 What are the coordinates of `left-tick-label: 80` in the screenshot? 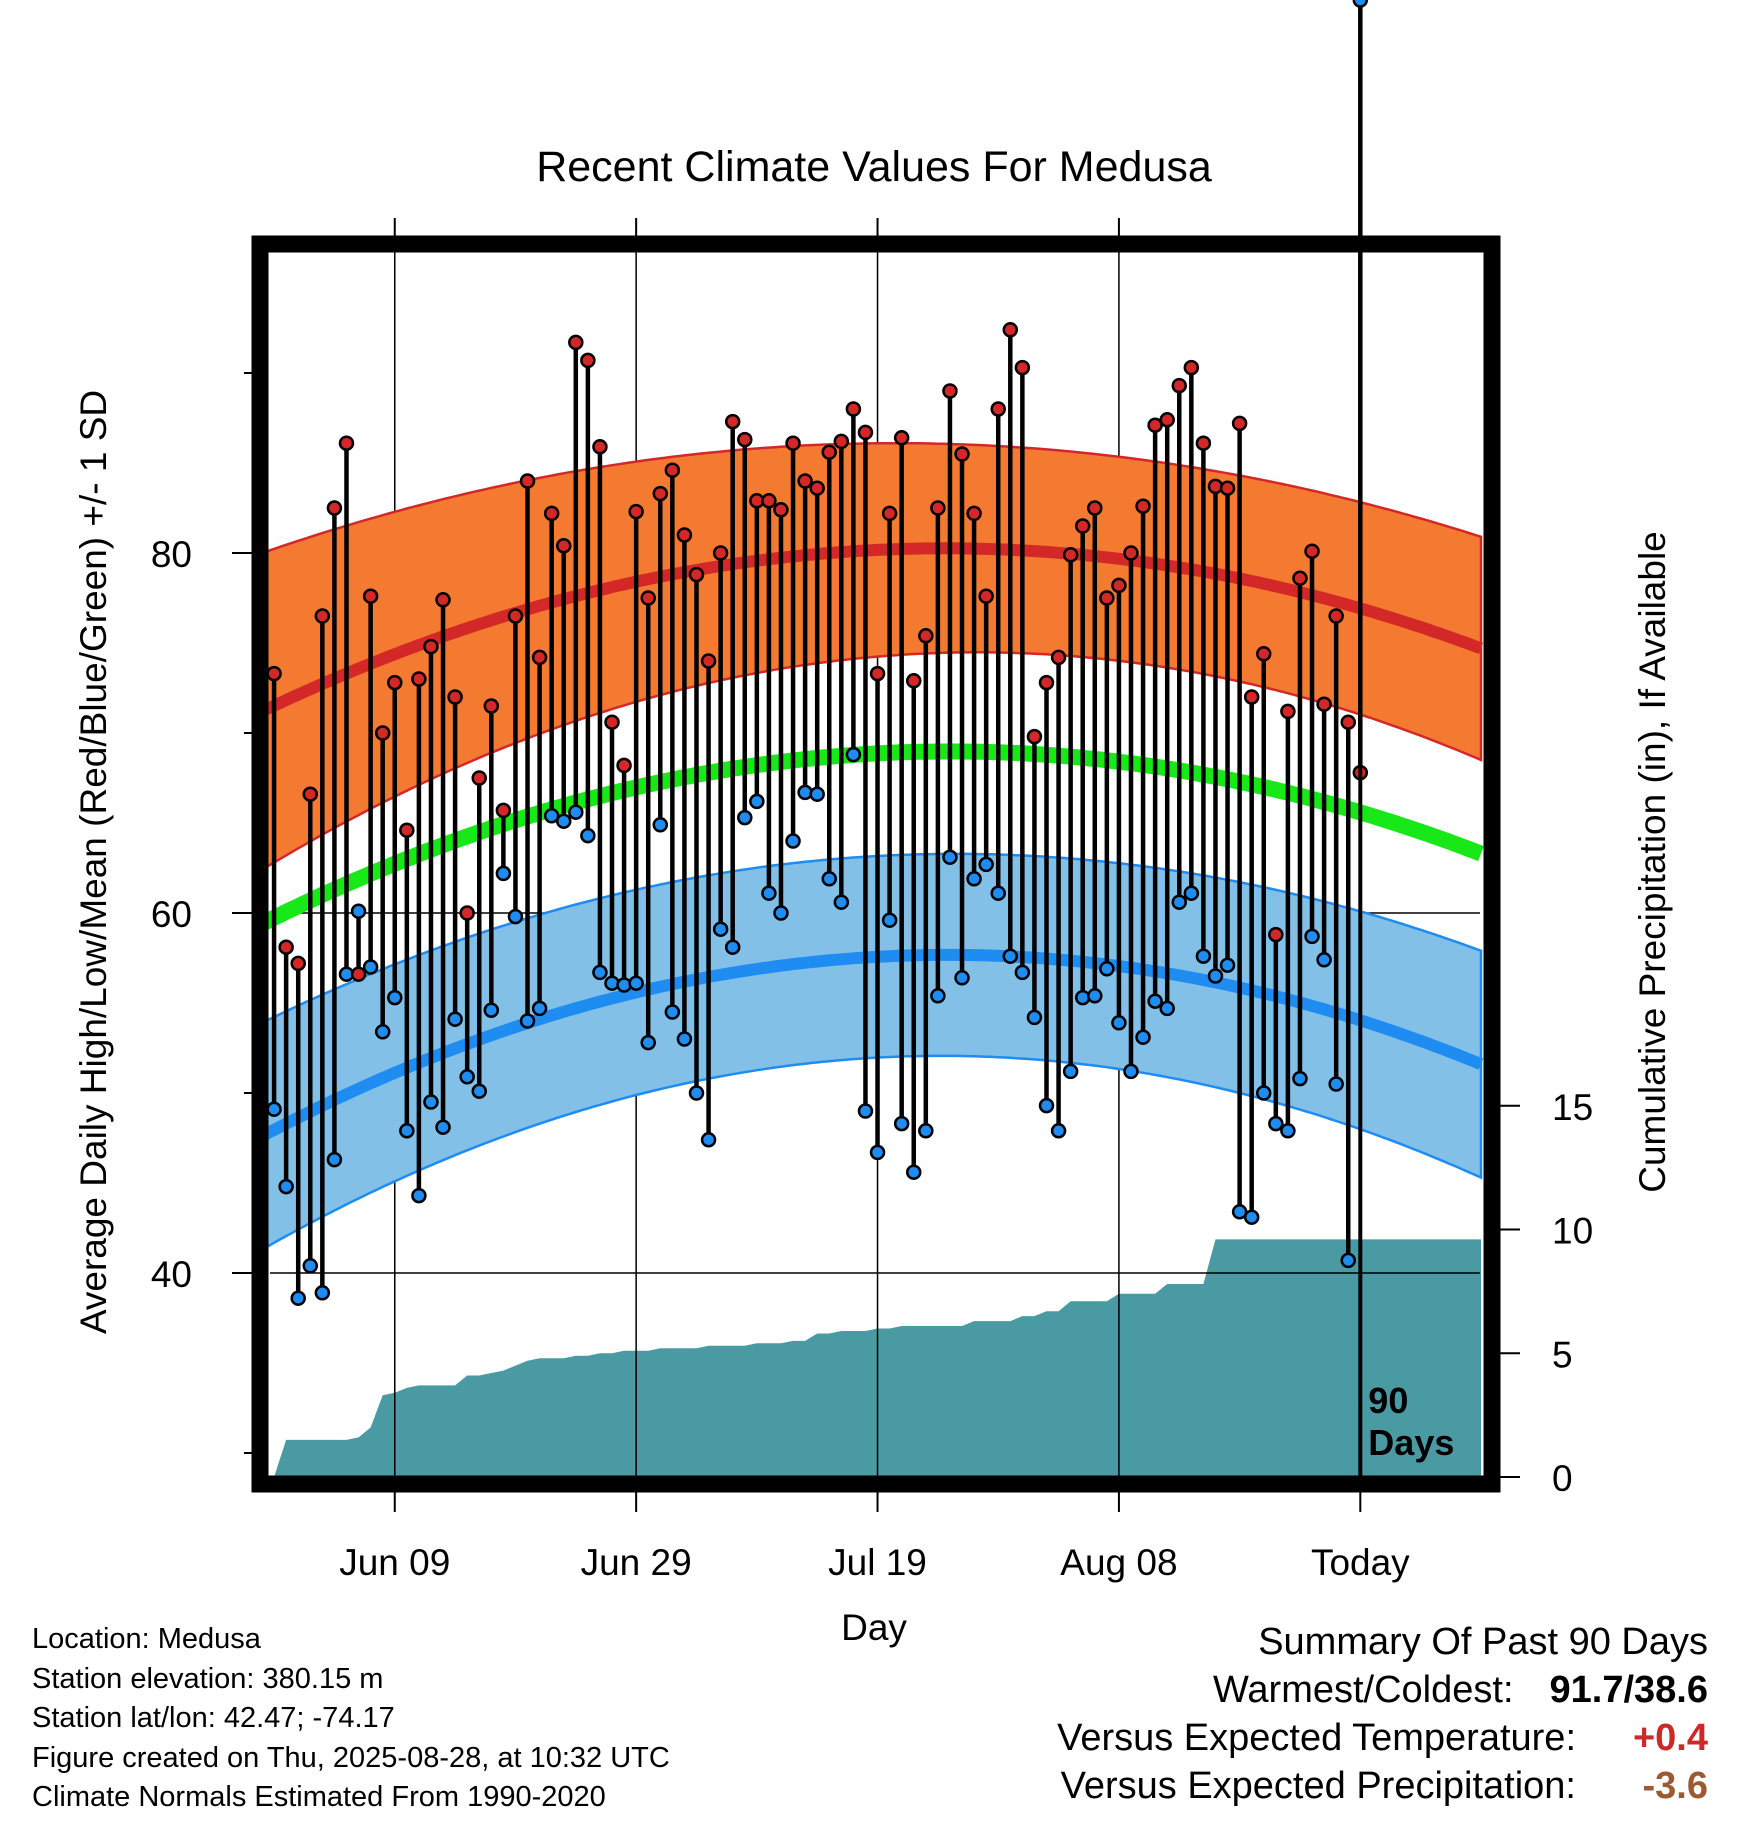 It's located at (171, 554).